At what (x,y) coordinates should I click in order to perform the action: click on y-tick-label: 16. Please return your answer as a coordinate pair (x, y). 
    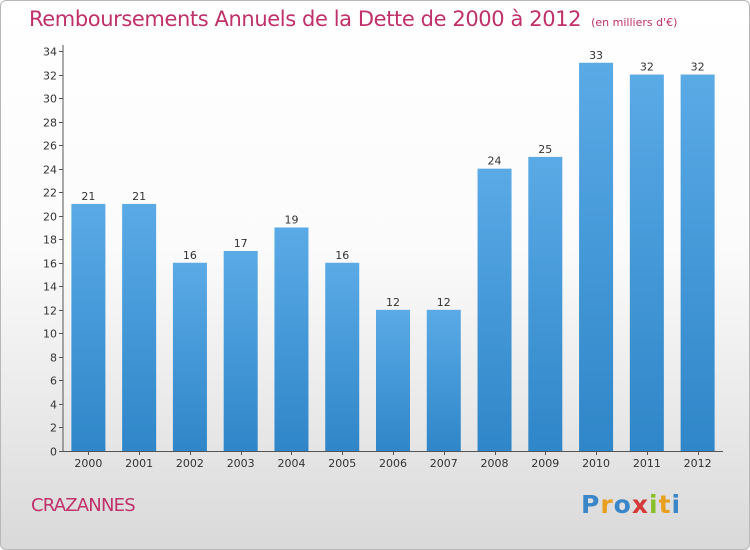
    Looking at the image, I should click on (50, 264).